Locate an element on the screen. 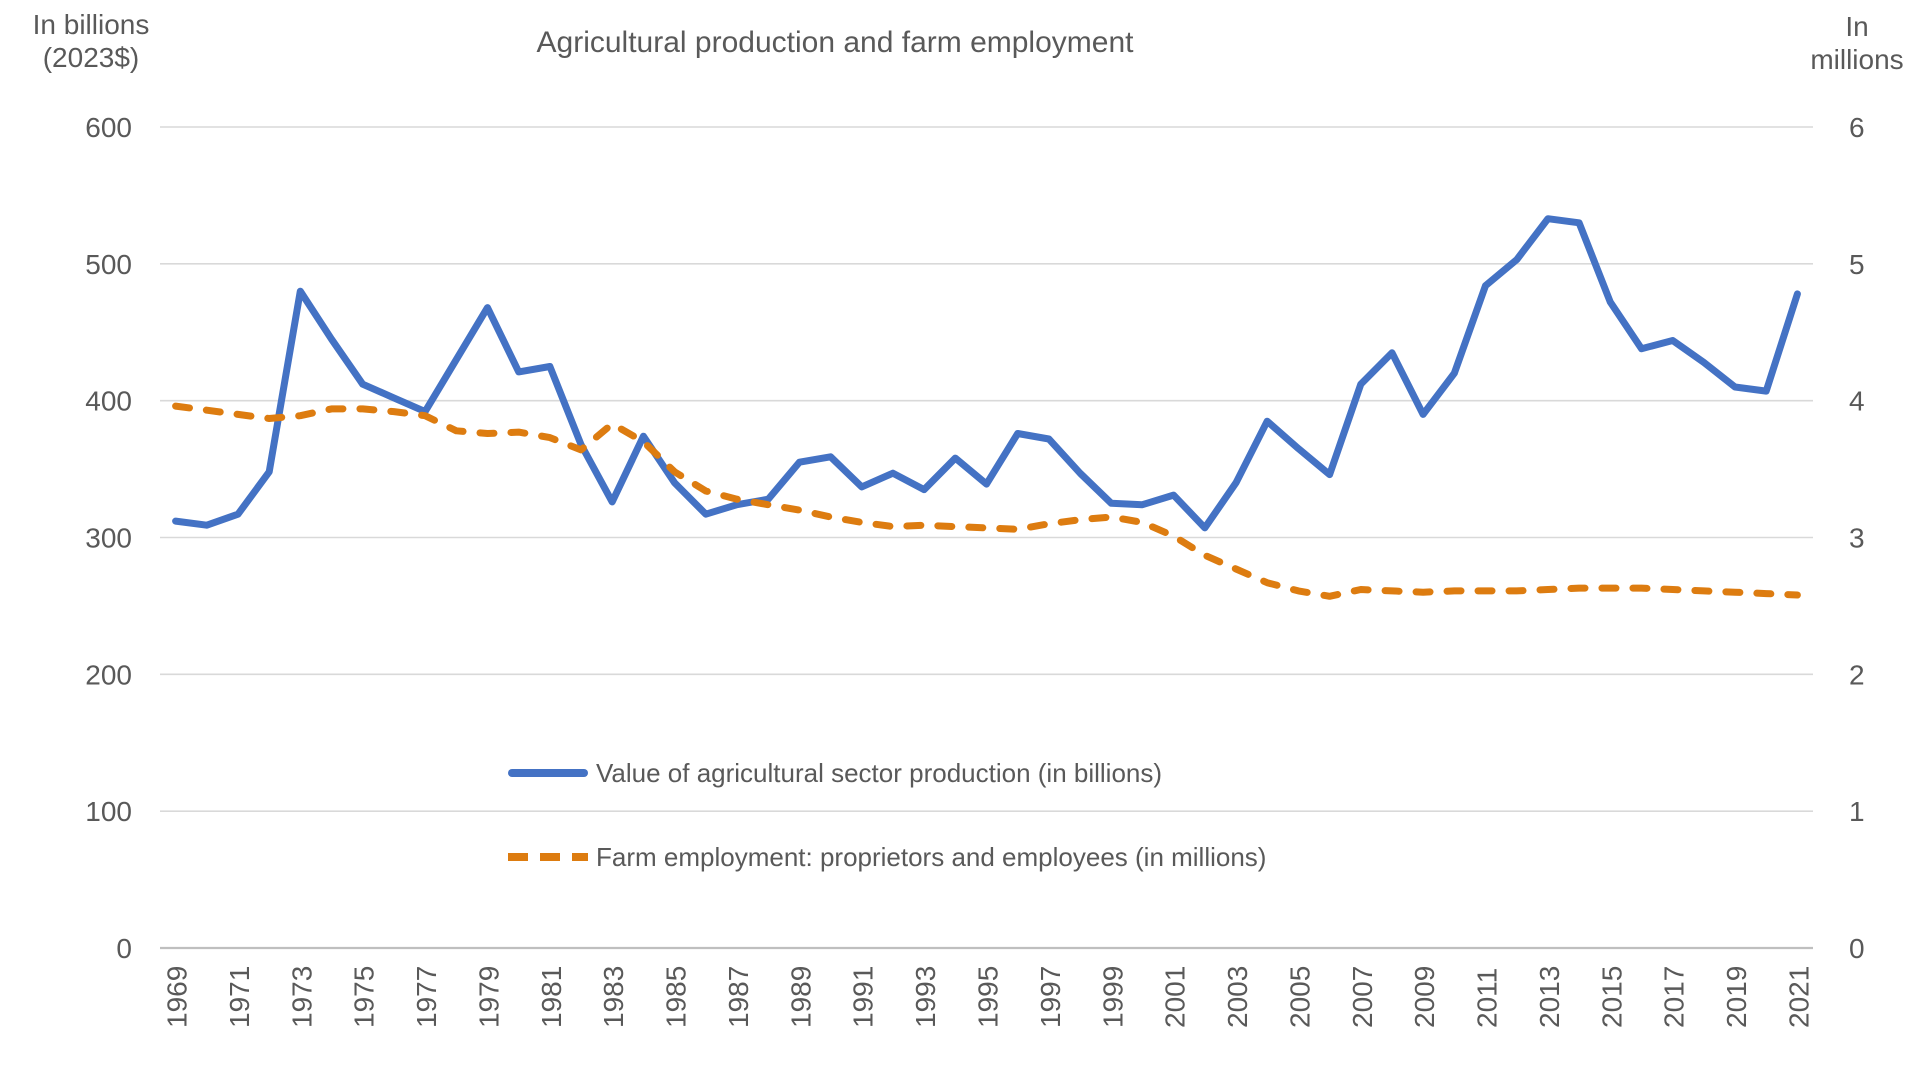 The image size is (1930, 1068). right-axis-title-line1: In is located at coordinates (1857, 26).